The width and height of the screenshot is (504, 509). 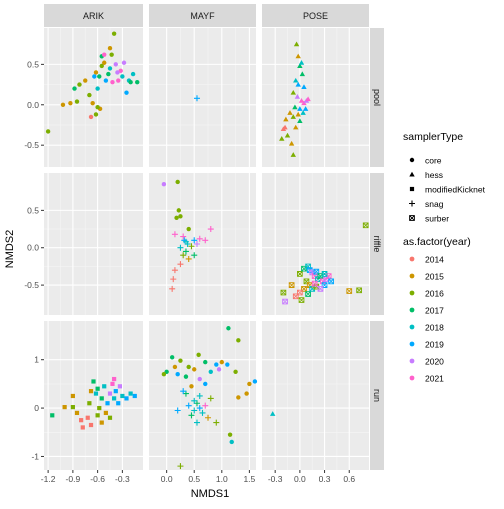 I want to click on strip-row-label: run, so click(x=377, y=395).